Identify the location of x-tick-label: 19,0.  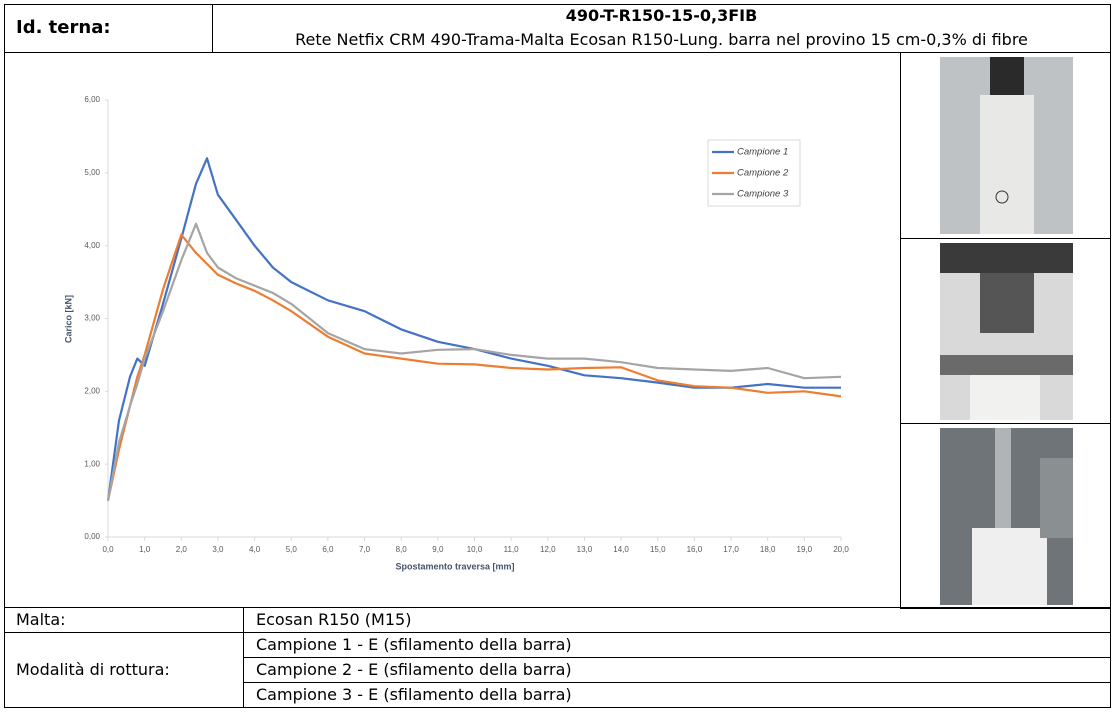
(805, 549).